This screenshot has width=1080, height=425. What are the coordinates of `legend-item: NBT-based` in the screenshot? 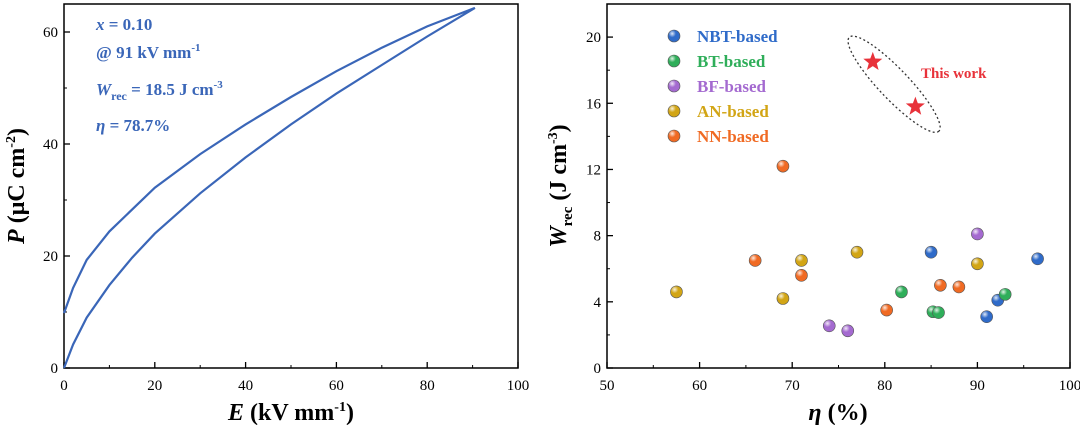 It's located at (722, 36).